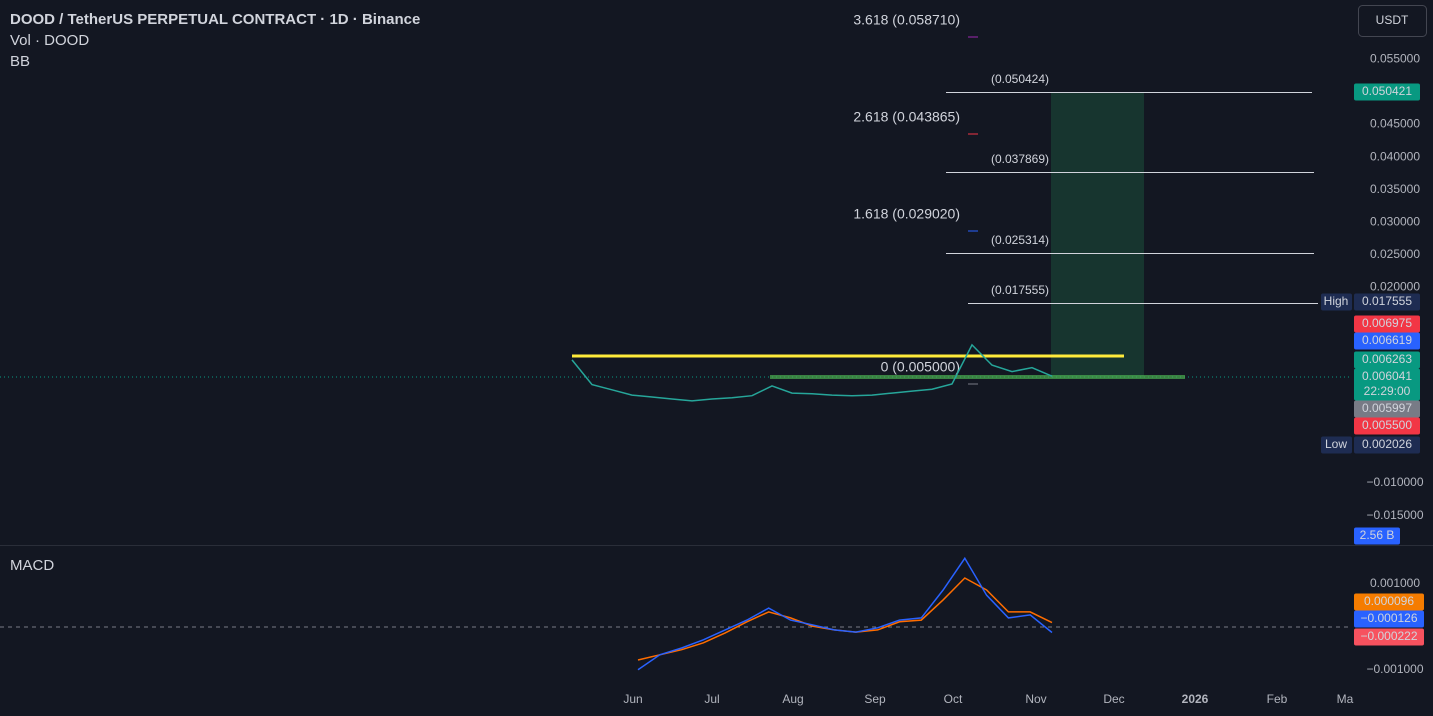 Image resolution: width=1433 pixels, height=716 pixels. I want to click on time-label: Jul, so click(711, 699).